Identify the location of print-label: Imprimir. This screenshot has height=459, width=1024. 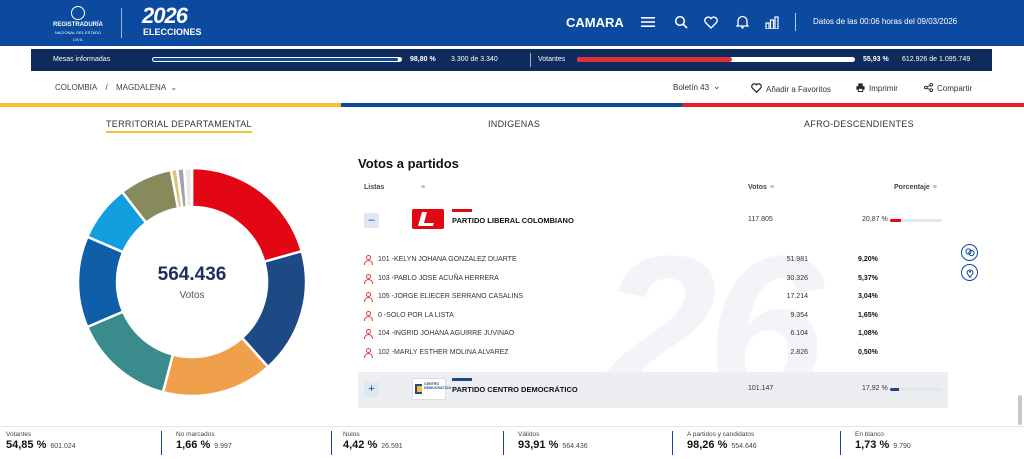
(883, 88).